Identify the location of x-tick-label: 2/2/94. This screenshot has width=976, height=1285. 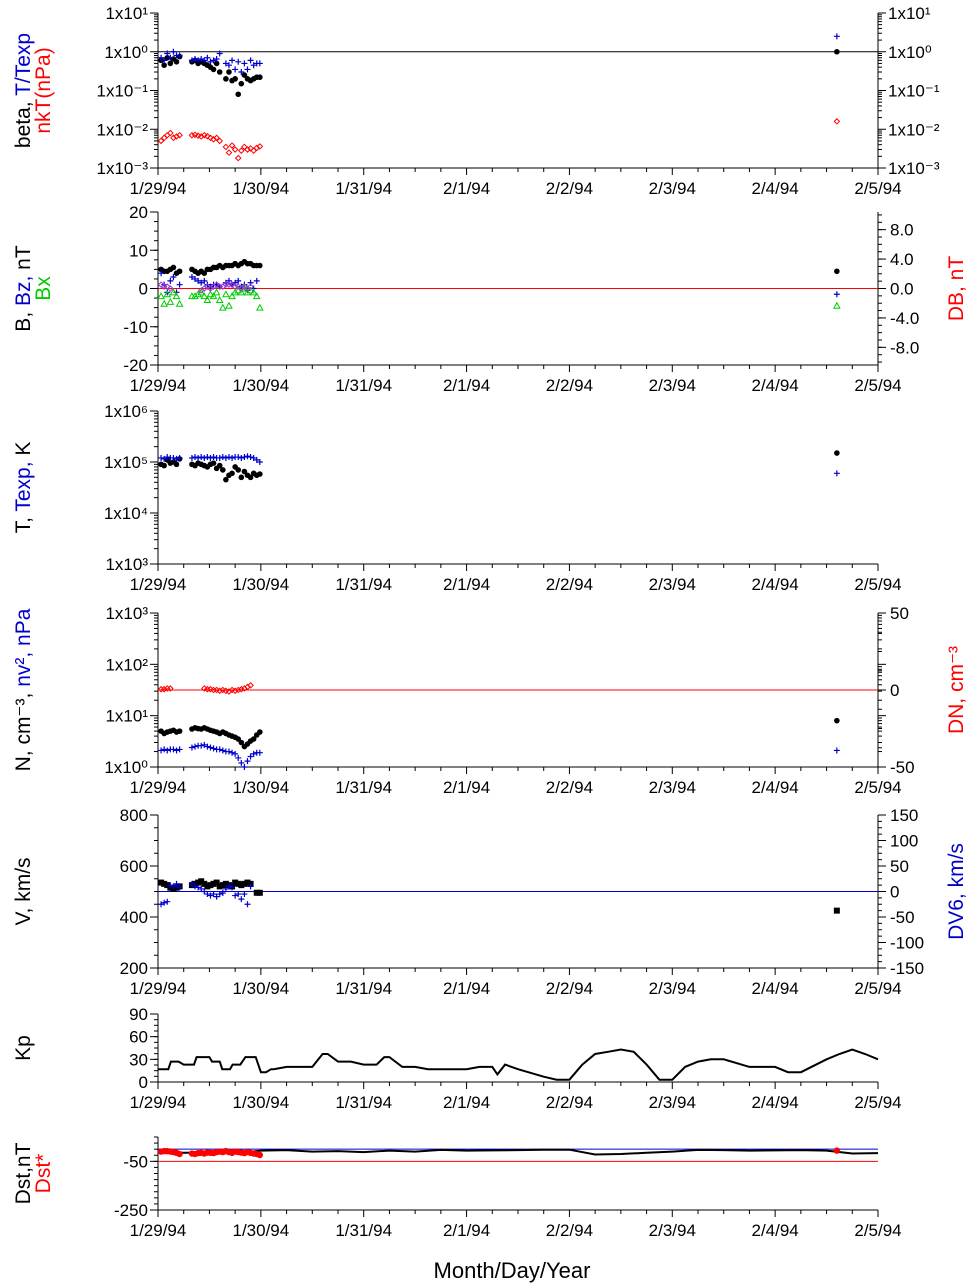
(569, 385).